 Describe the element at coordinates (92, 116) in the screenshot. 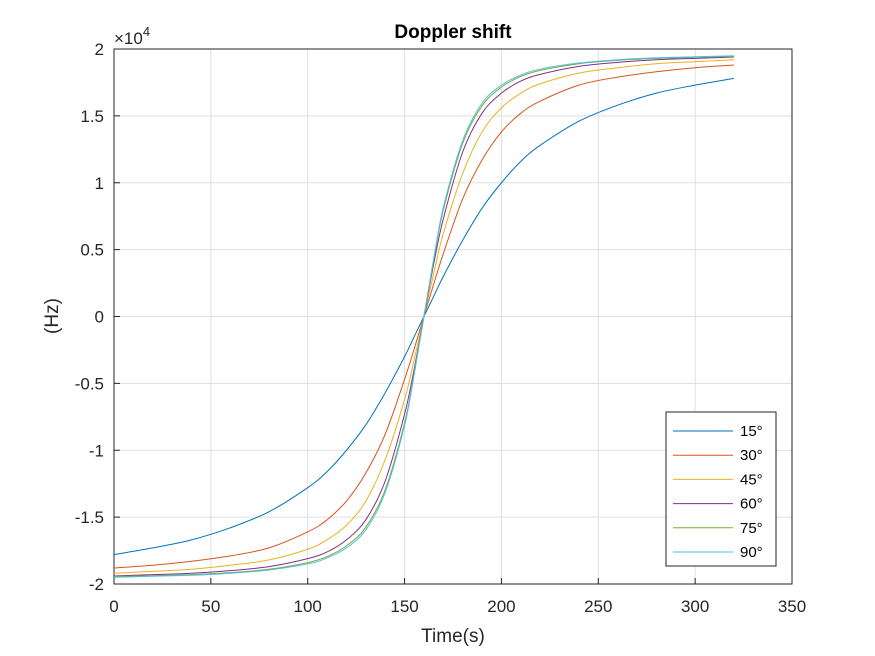

I see `y-tick-label: 1.5` at that location.